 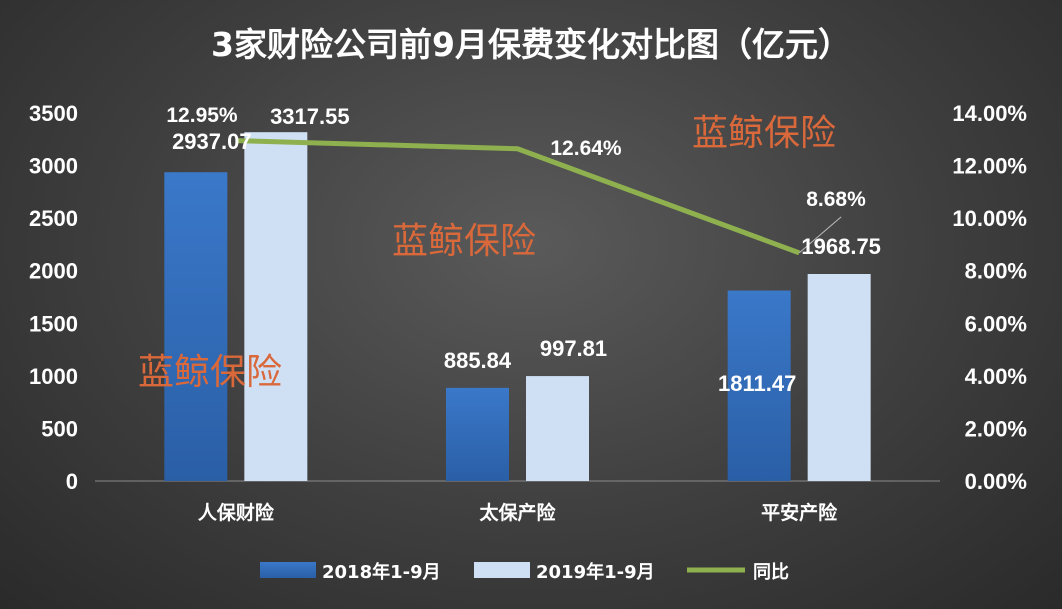 What do you see at coordinates (989, 166) in the screenshot?
I see `y2-tick-label: 12.00%` at bounding box center [989, 166].